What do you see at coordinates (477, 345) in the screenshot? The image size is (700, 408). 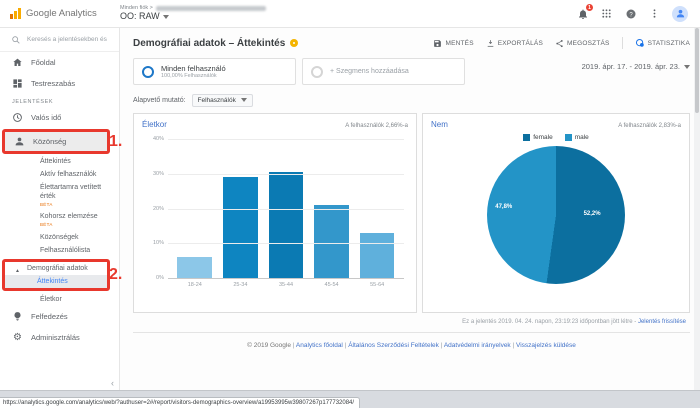 I see `footer-link: Adatvédelmi irányelvek` at bounding box center [477, 345].